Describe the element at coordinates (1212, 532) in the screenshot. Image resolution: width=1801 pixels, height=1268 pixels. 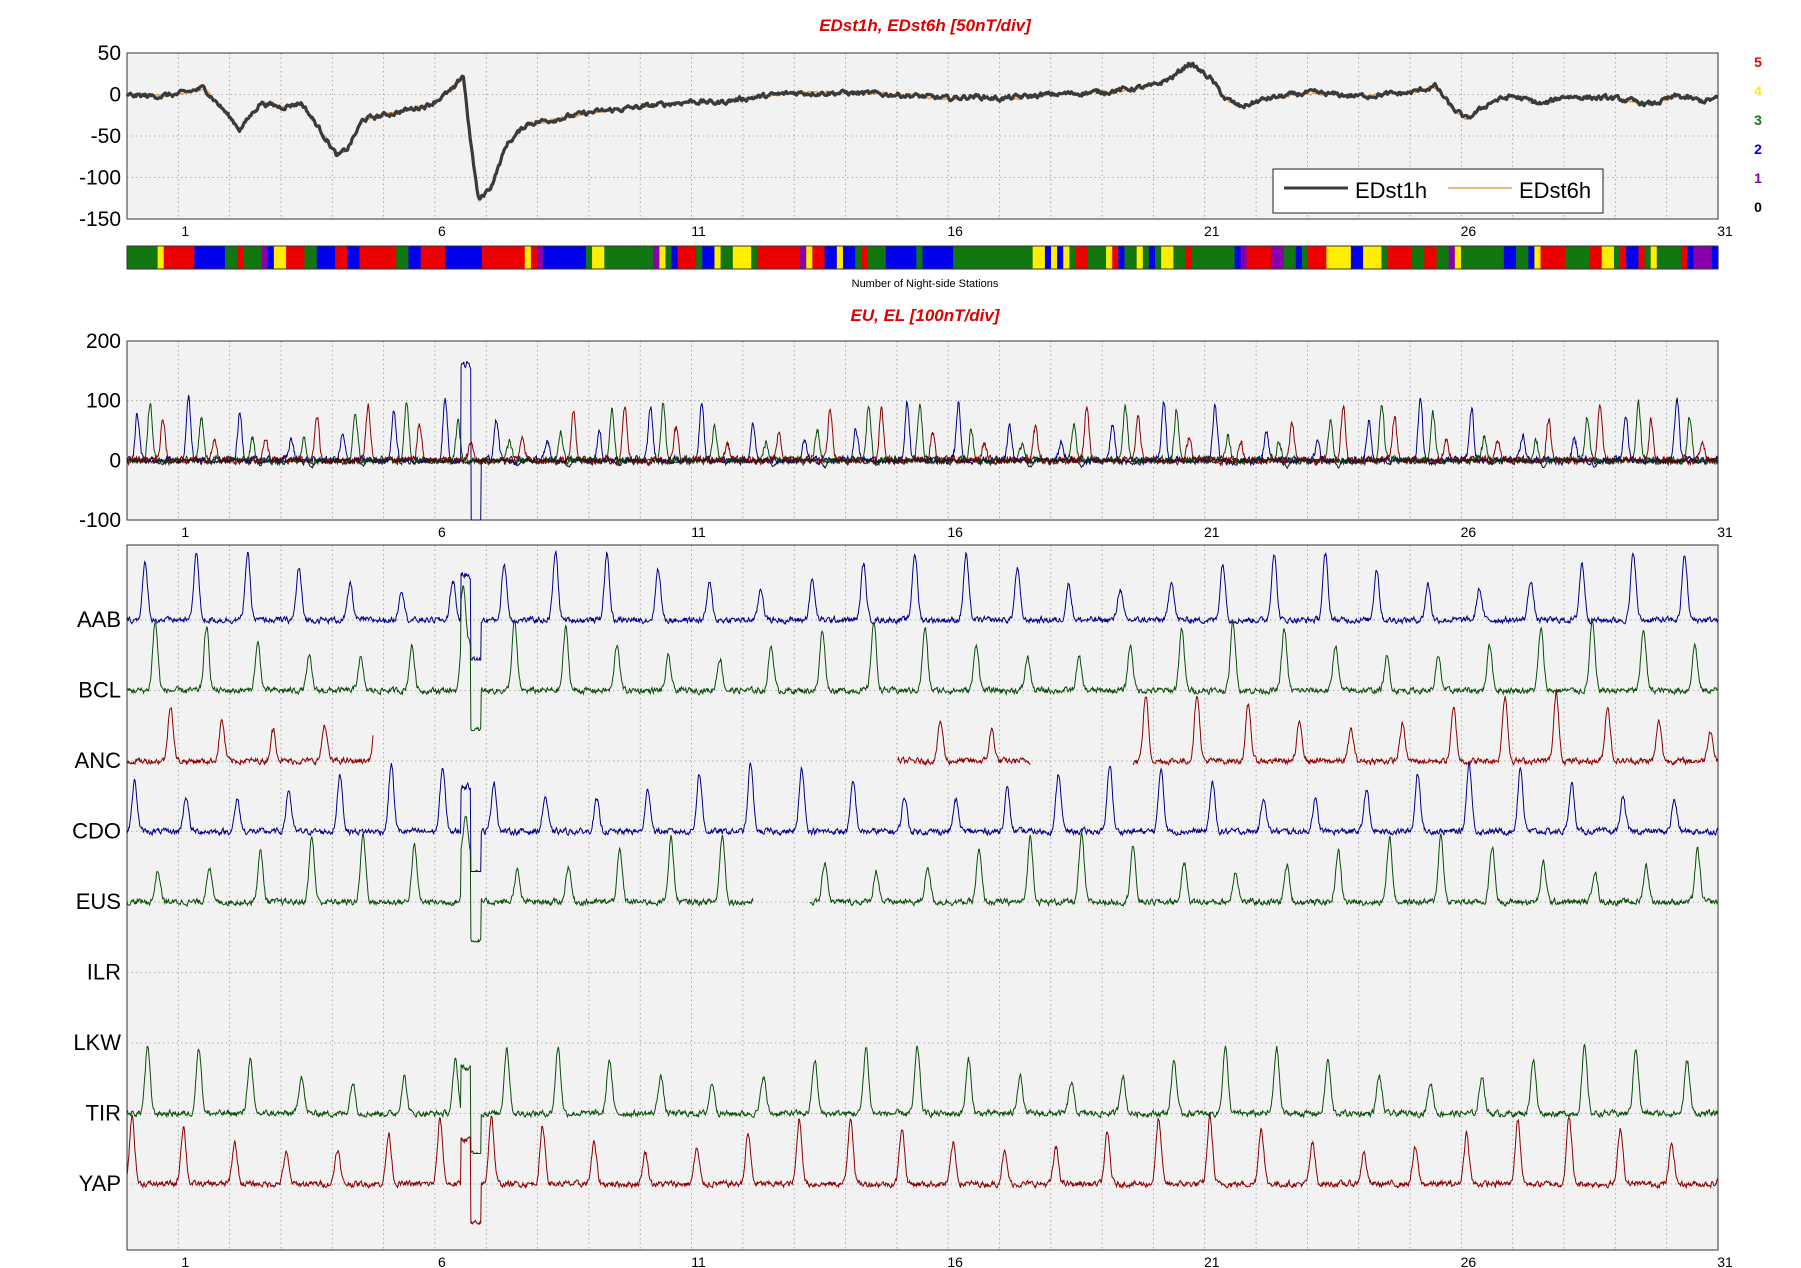
I see `eu-el-xtick-label: 21` at that location.